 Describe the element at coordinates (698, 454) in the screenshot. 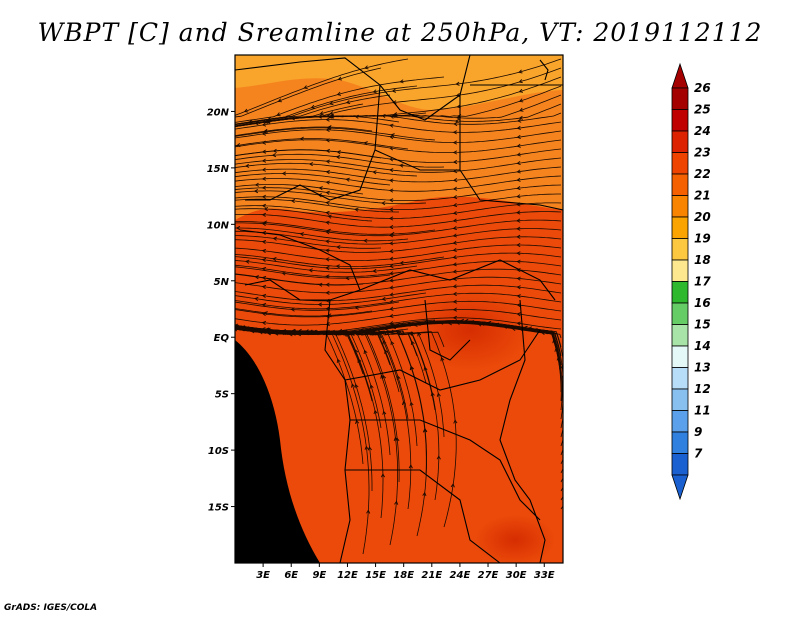

I see `colorbar-label: 7` at that location.